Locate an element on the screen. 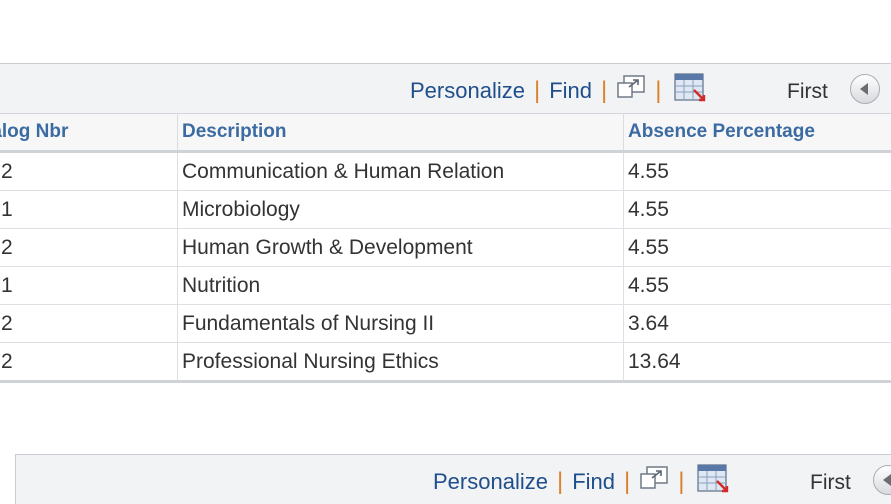 This screenshot has width=891, height=504. cell-description: Human Growth & Development is located at coordinates (401, 248).